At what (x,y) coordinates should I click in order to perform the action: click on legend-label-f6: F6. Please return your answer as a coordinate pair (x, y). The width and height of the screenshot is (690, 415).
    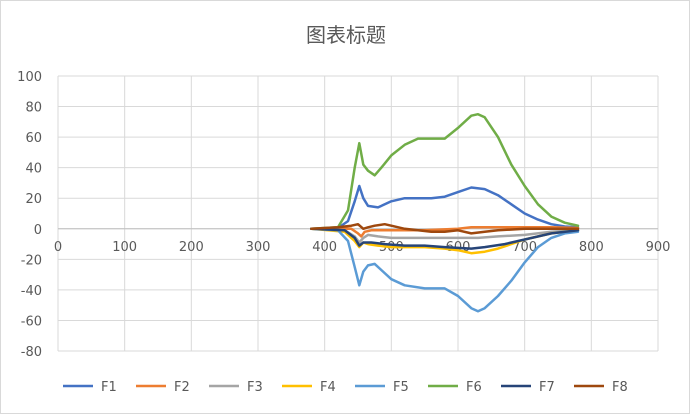
    Looking at the image, I should click on (474, 387).